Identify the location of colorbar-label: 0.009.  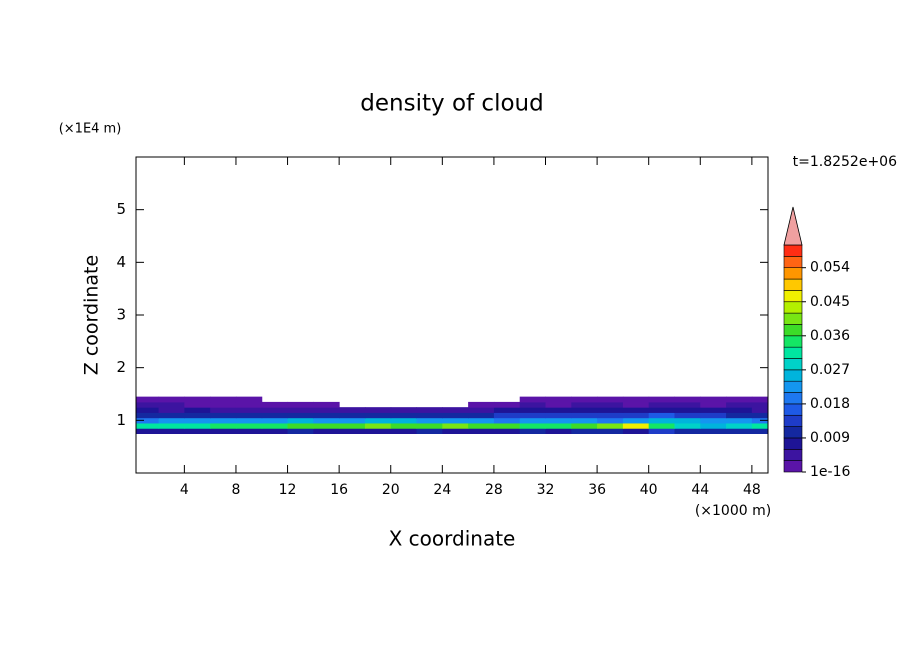
(830, 438).